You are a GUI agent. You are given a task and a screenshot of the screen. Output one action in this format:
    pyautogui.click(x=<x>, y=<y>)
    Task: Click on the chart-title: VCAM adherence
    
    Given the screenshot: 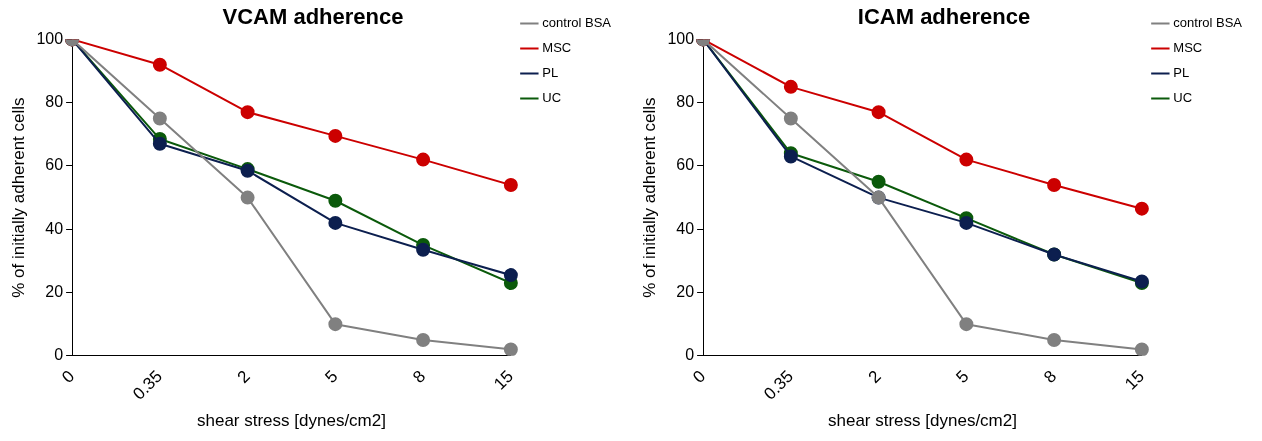 What is the action you would take?
    pyautogui.click(x=313, y=17)
    